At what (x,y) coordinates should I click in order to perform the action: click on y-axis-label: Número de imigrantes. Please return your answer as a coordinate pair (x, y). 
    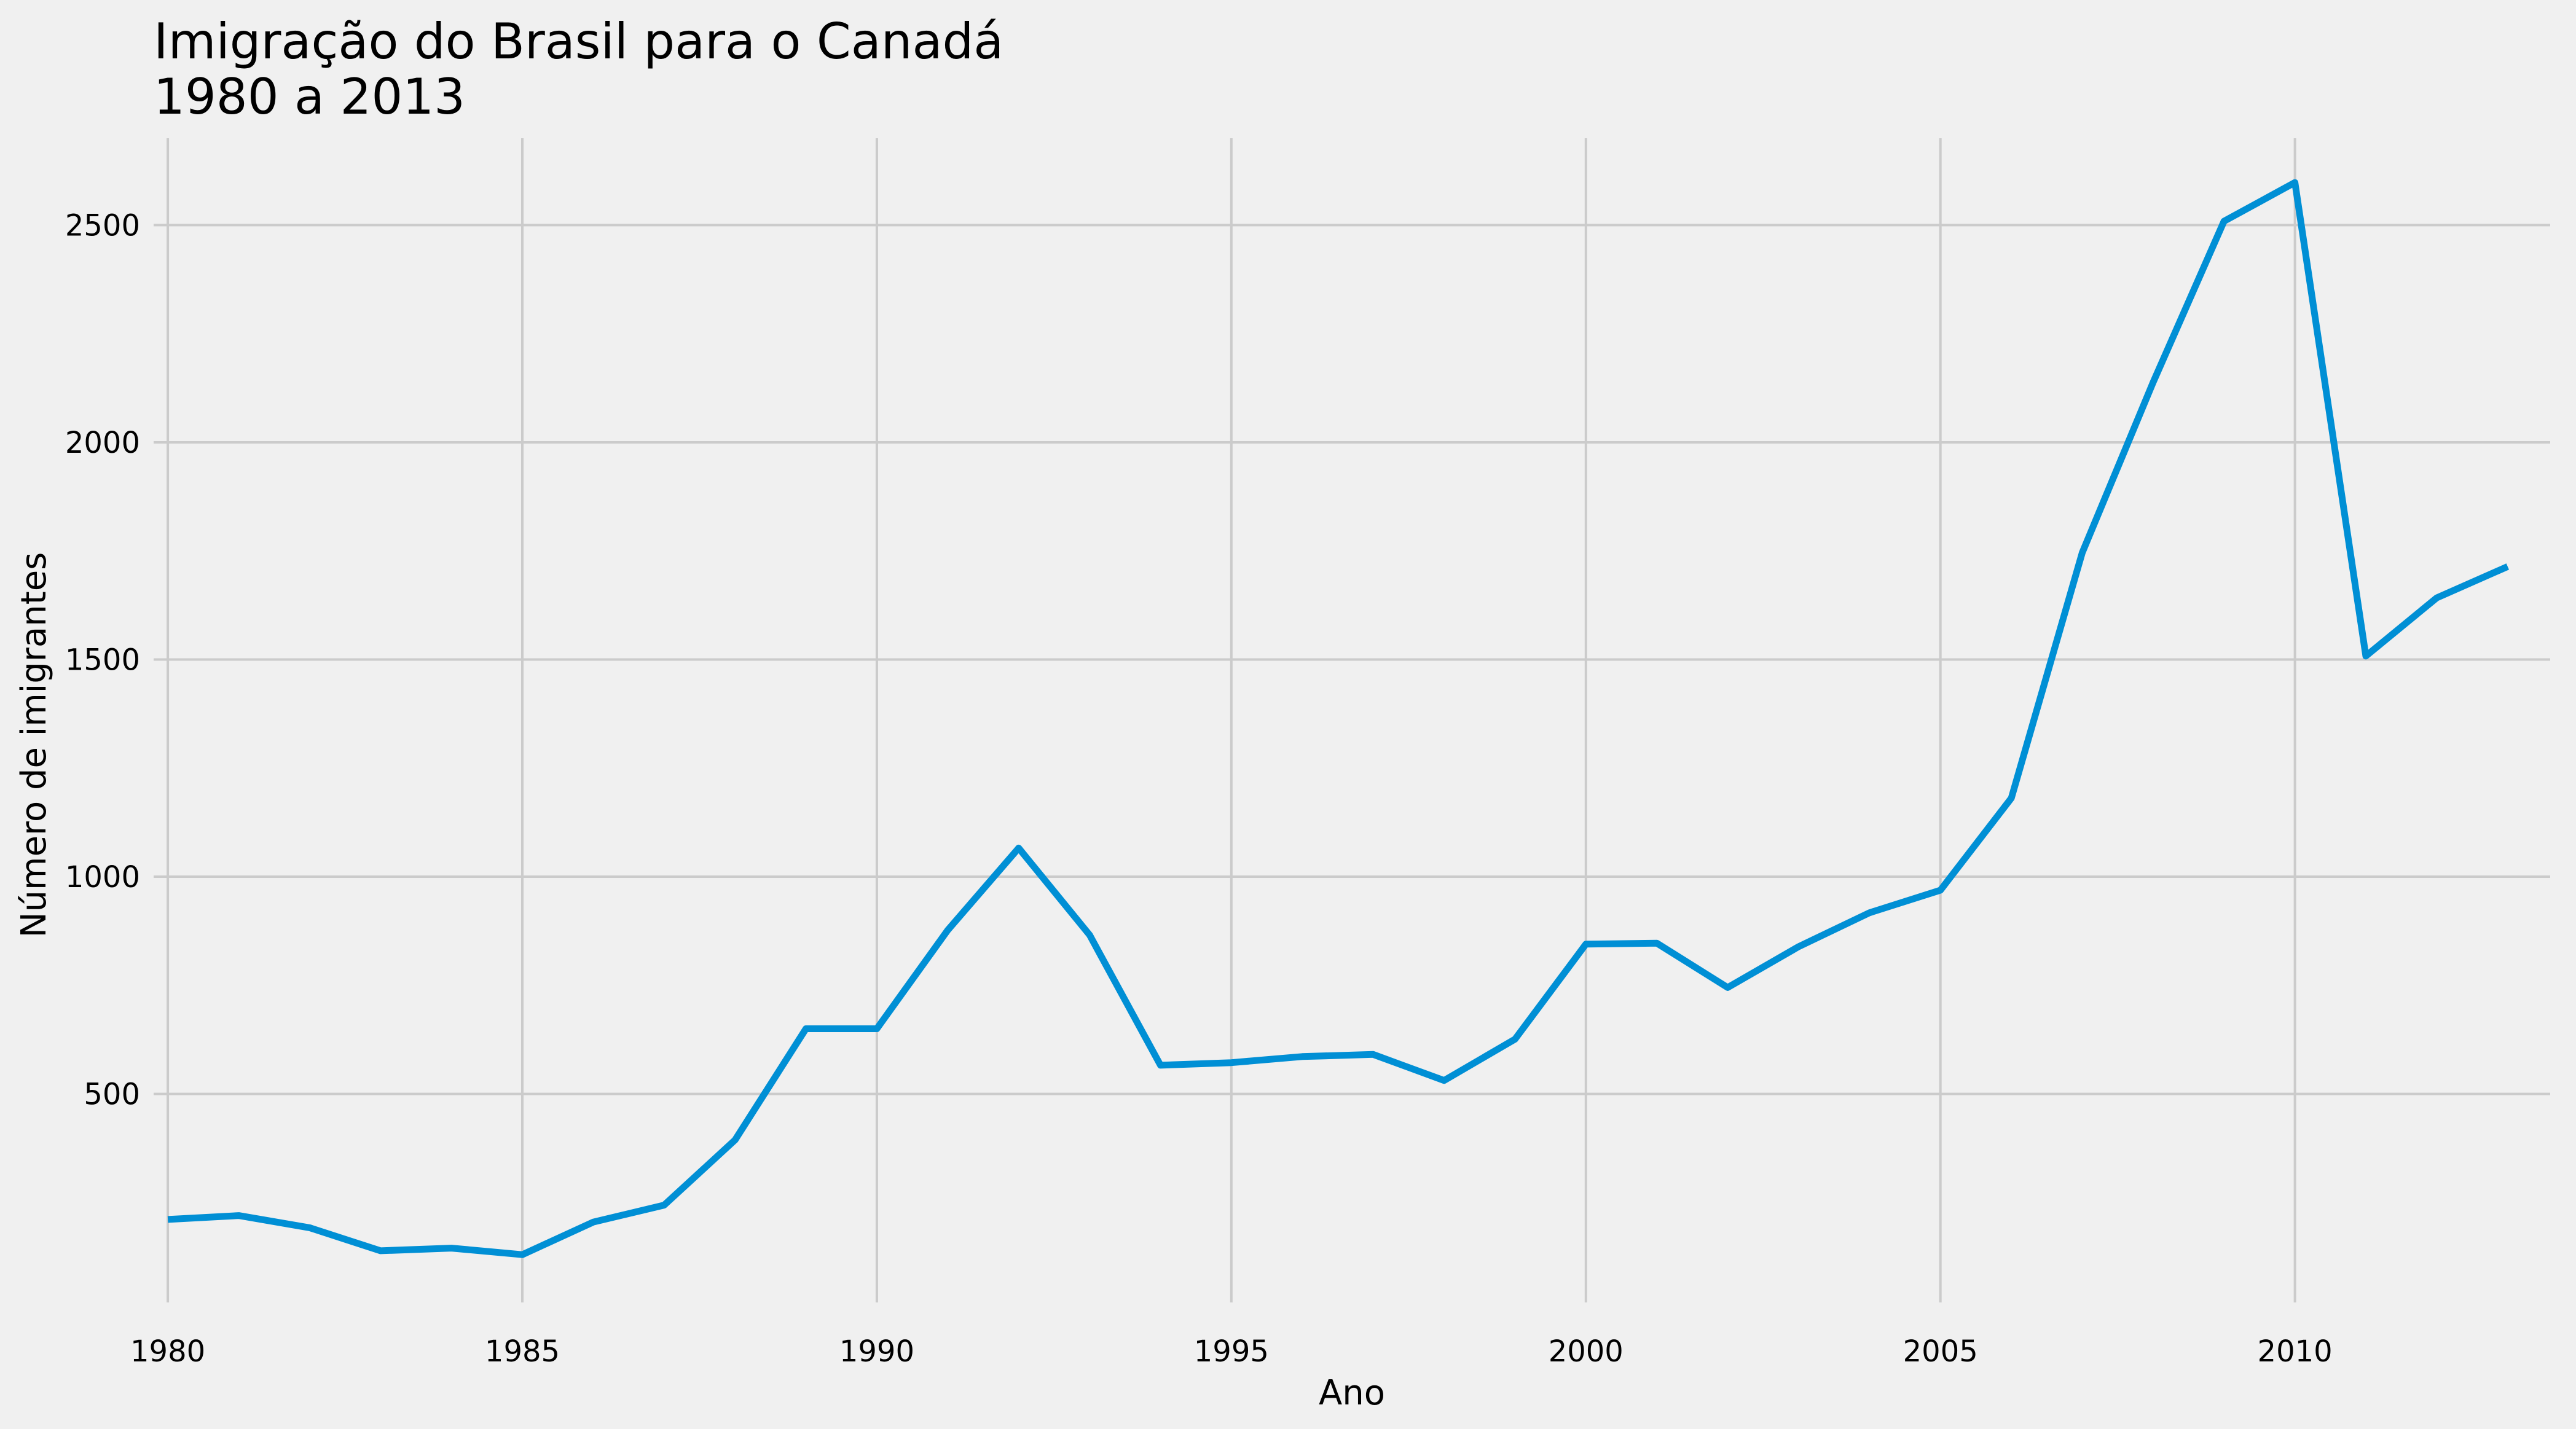
    Looking at the image, I should click on (34, 745).